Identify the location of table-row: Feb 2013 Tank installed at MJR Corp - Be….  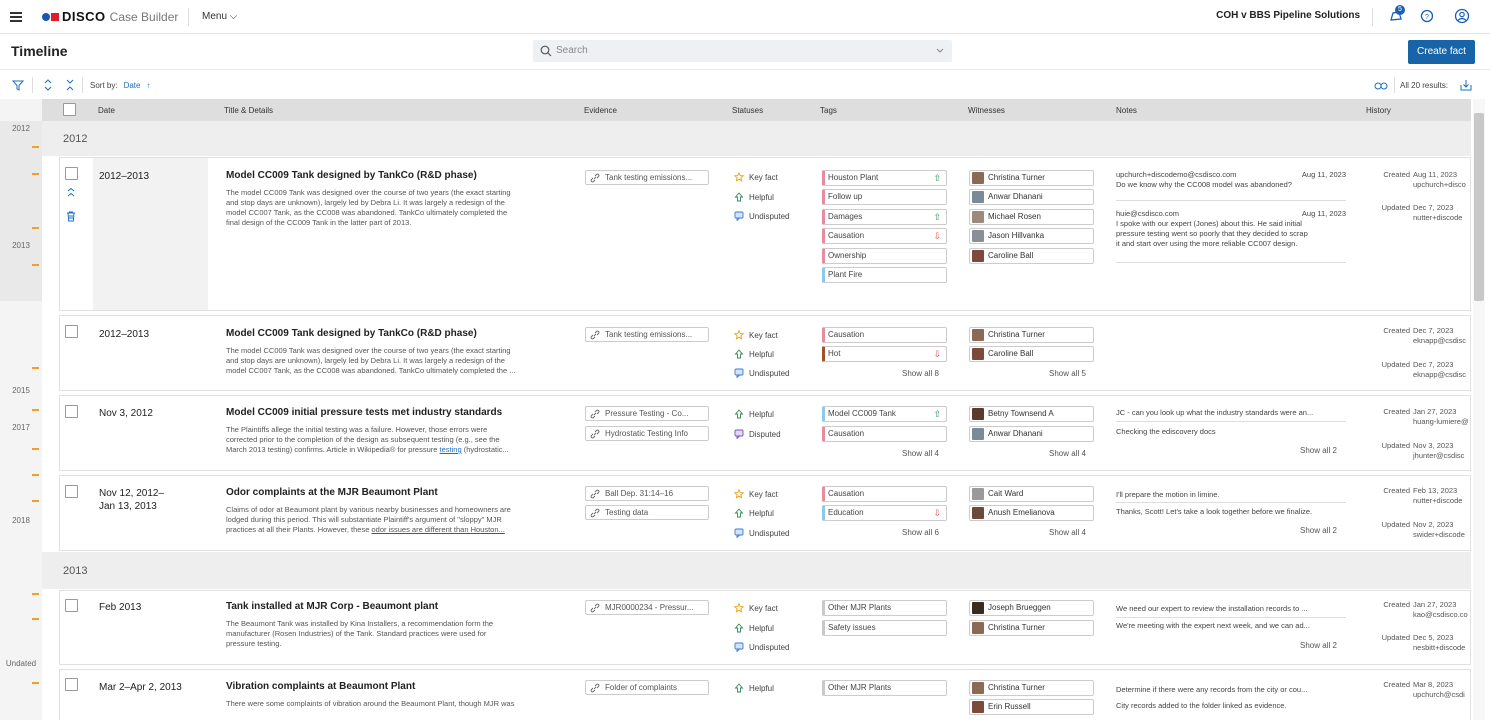
(765, 627).